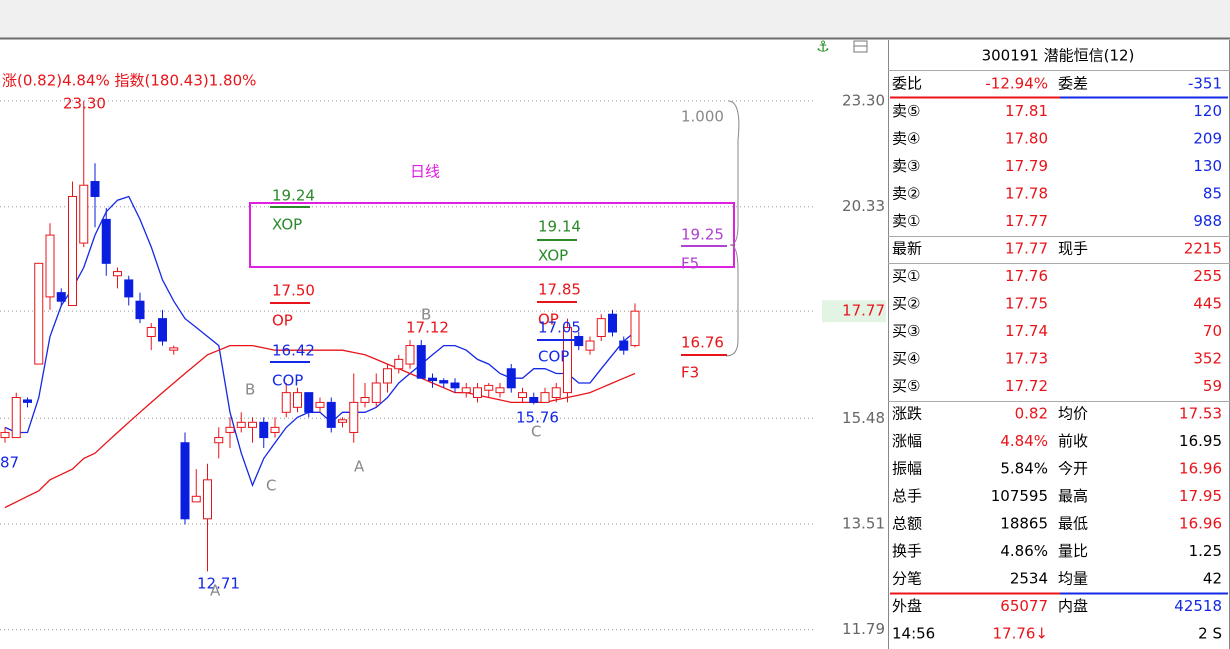 The image size is (1230, 649). Describe the element at coordinates (1058, 56) in the screenshot. I see `quote-title: 300191 潜能恒信(12)` at that location.